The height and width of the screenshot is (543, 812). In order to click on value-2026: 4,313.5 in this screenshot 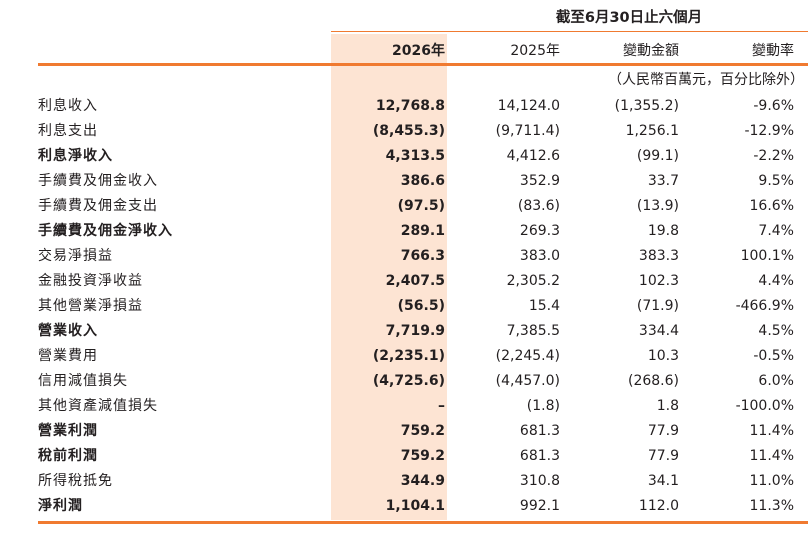, I will do `click(415, 156)`.